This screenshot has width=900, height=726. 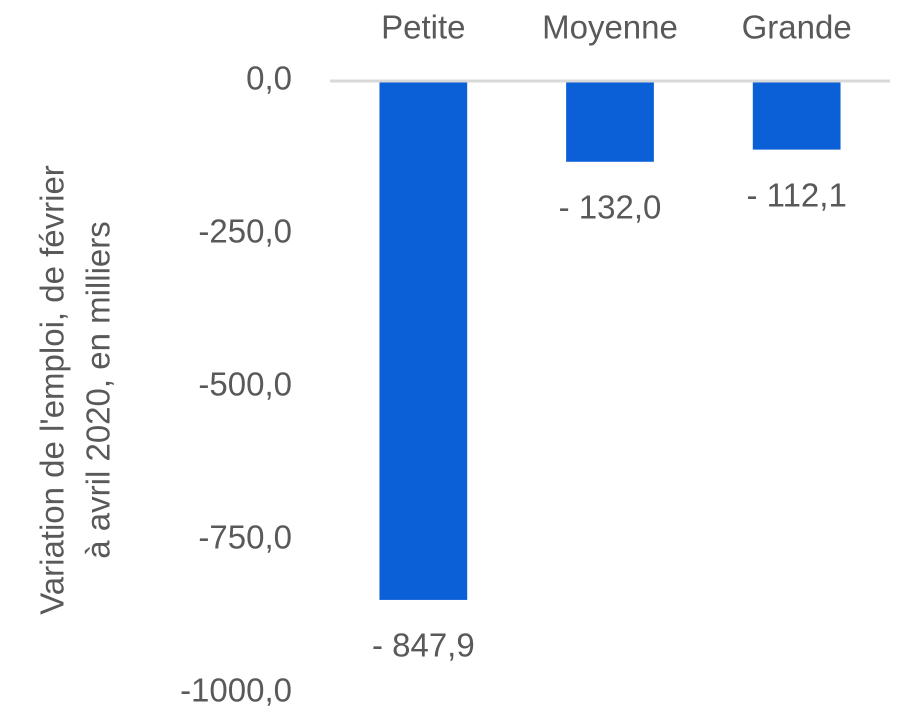 I want to click on data-label: - 847,9, so click(x=423, y=645).